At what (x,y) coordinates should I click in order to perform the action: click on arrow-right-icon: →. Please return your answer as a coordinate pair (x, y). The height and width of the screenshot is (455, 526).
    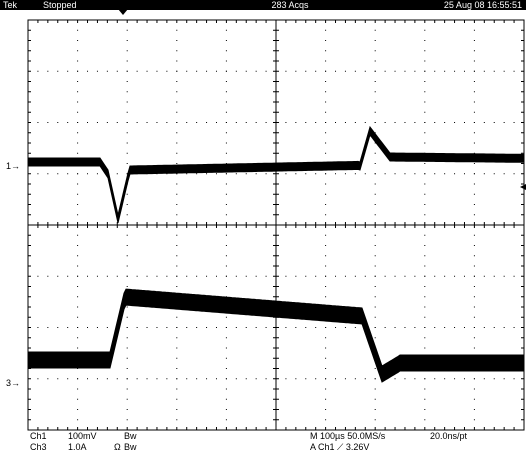
    Looking at the image, I should click on (16, 383).